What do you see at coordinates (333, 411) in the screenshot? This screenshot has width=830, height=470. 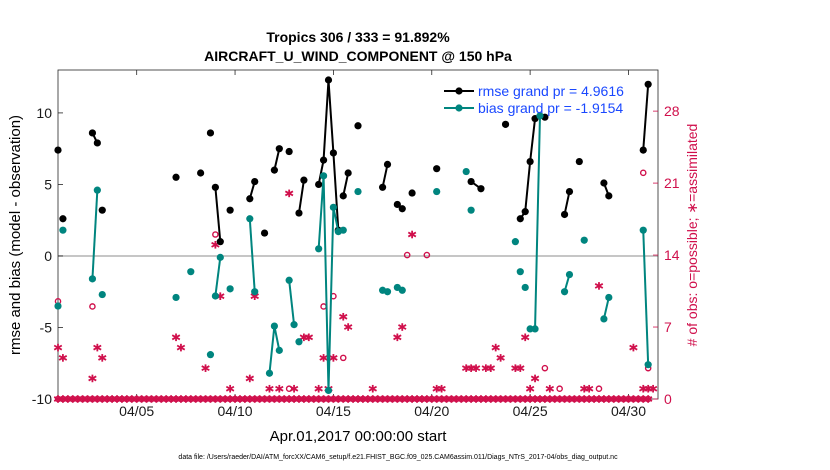 I see `x-tick-label: 04/15` at bounding box center [333, 411].